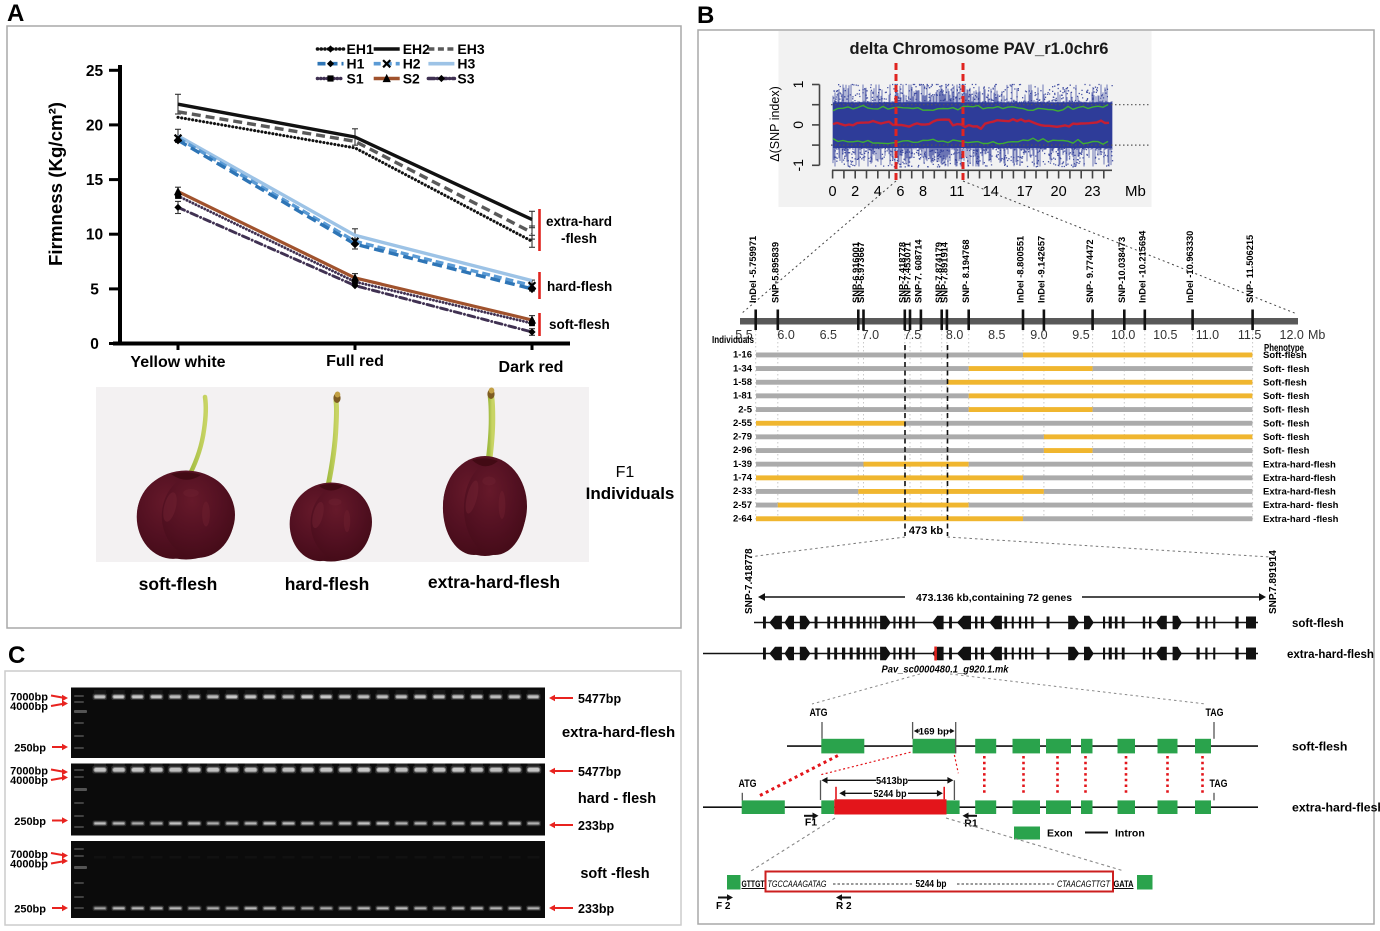 The height and width of the screenshot is (931, 1380). I want to click on svg-text: EH2, so click(416, 49).